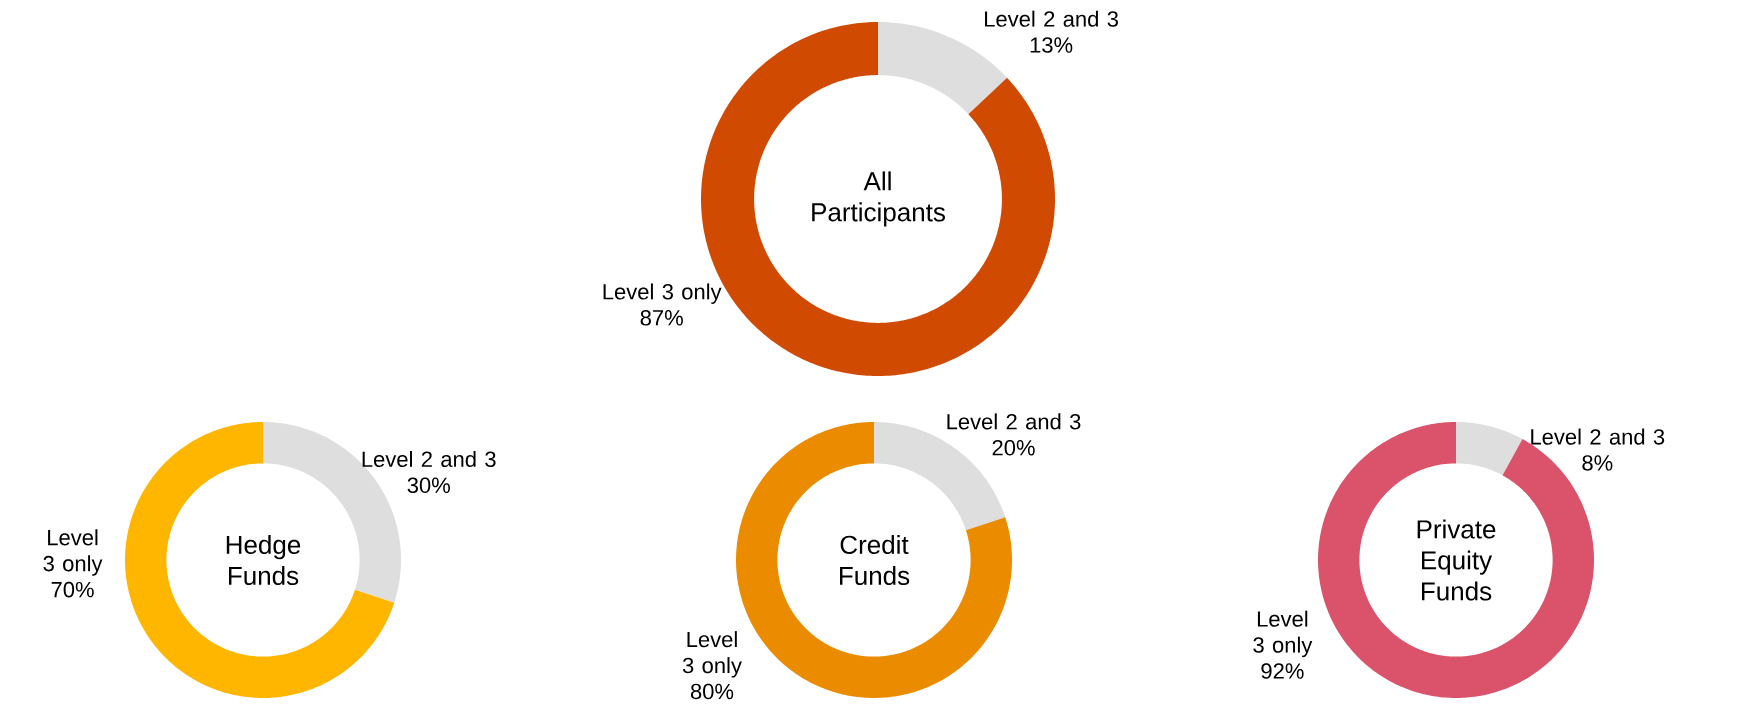  Describe the element at coordinates (875, 560) in the screenshot. I see `text: Credit Funds` at that location.